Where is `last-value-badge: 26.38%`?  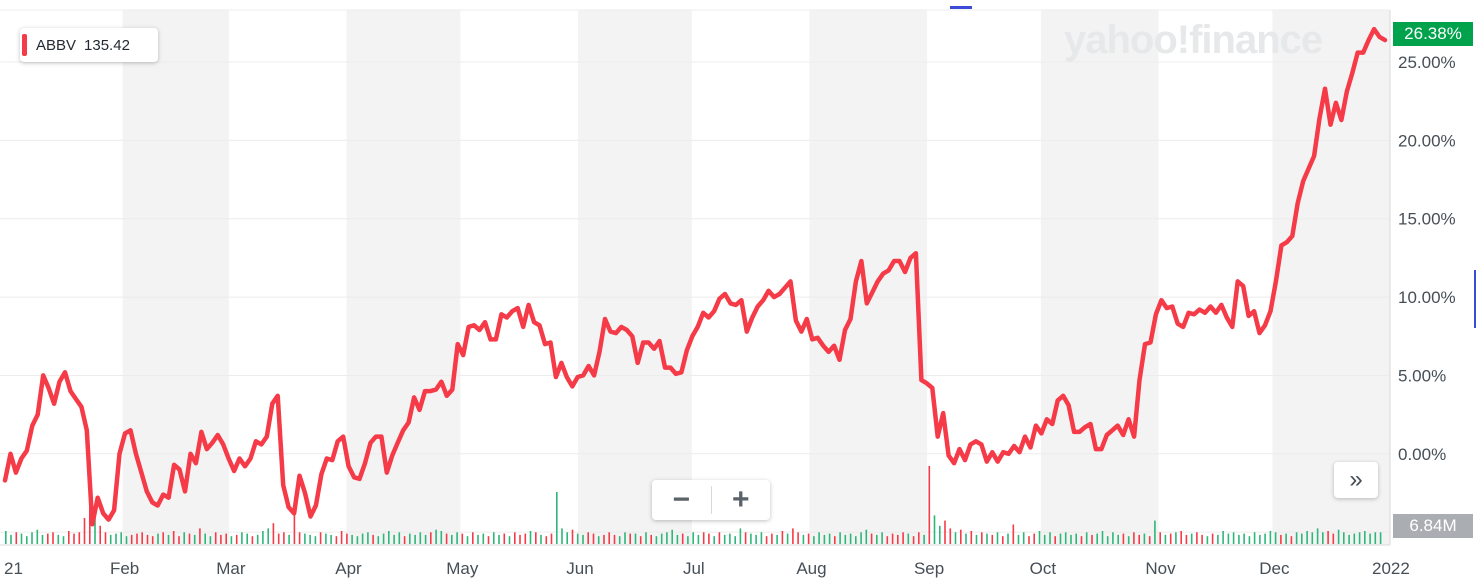 last-value-badge: 26.38% is located at coordinates (1433, 34).